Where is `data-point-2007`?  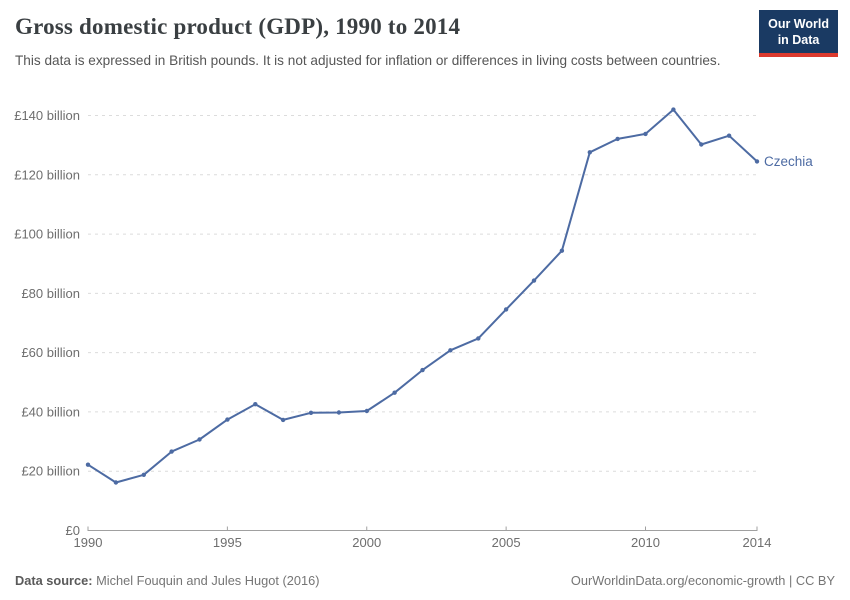
data-point-2007 is located at coordinates (562, 250).